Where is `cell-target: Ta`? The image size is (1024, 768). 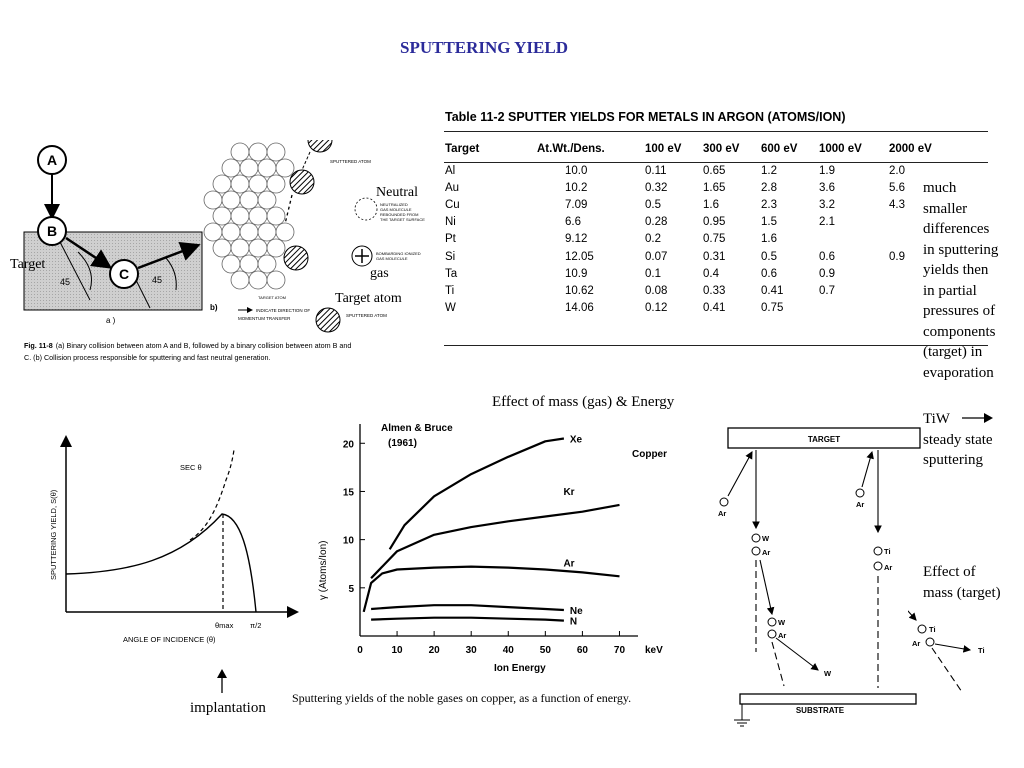
cell-target: Ta is located at coordinates (451, 273).